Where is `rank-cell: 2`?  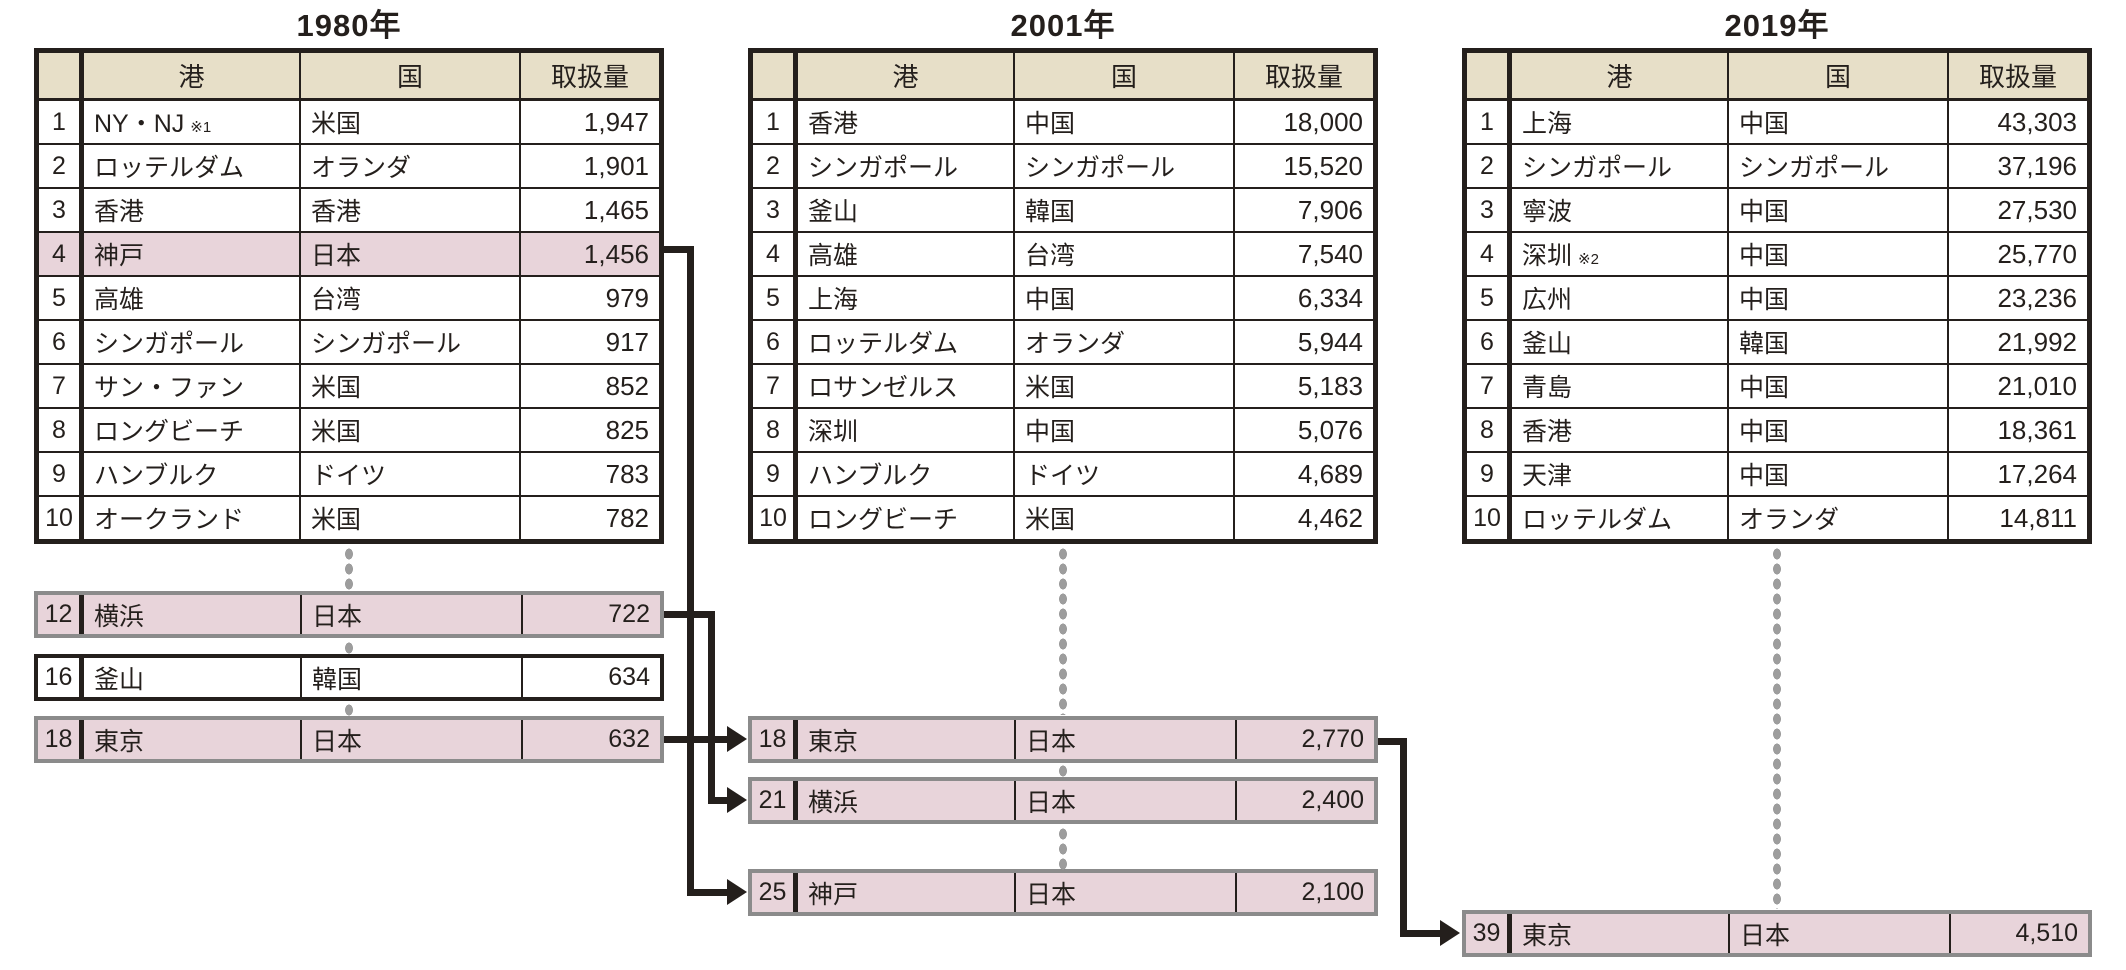
rank-cell: 2 is located at coordinates (1487, 165).